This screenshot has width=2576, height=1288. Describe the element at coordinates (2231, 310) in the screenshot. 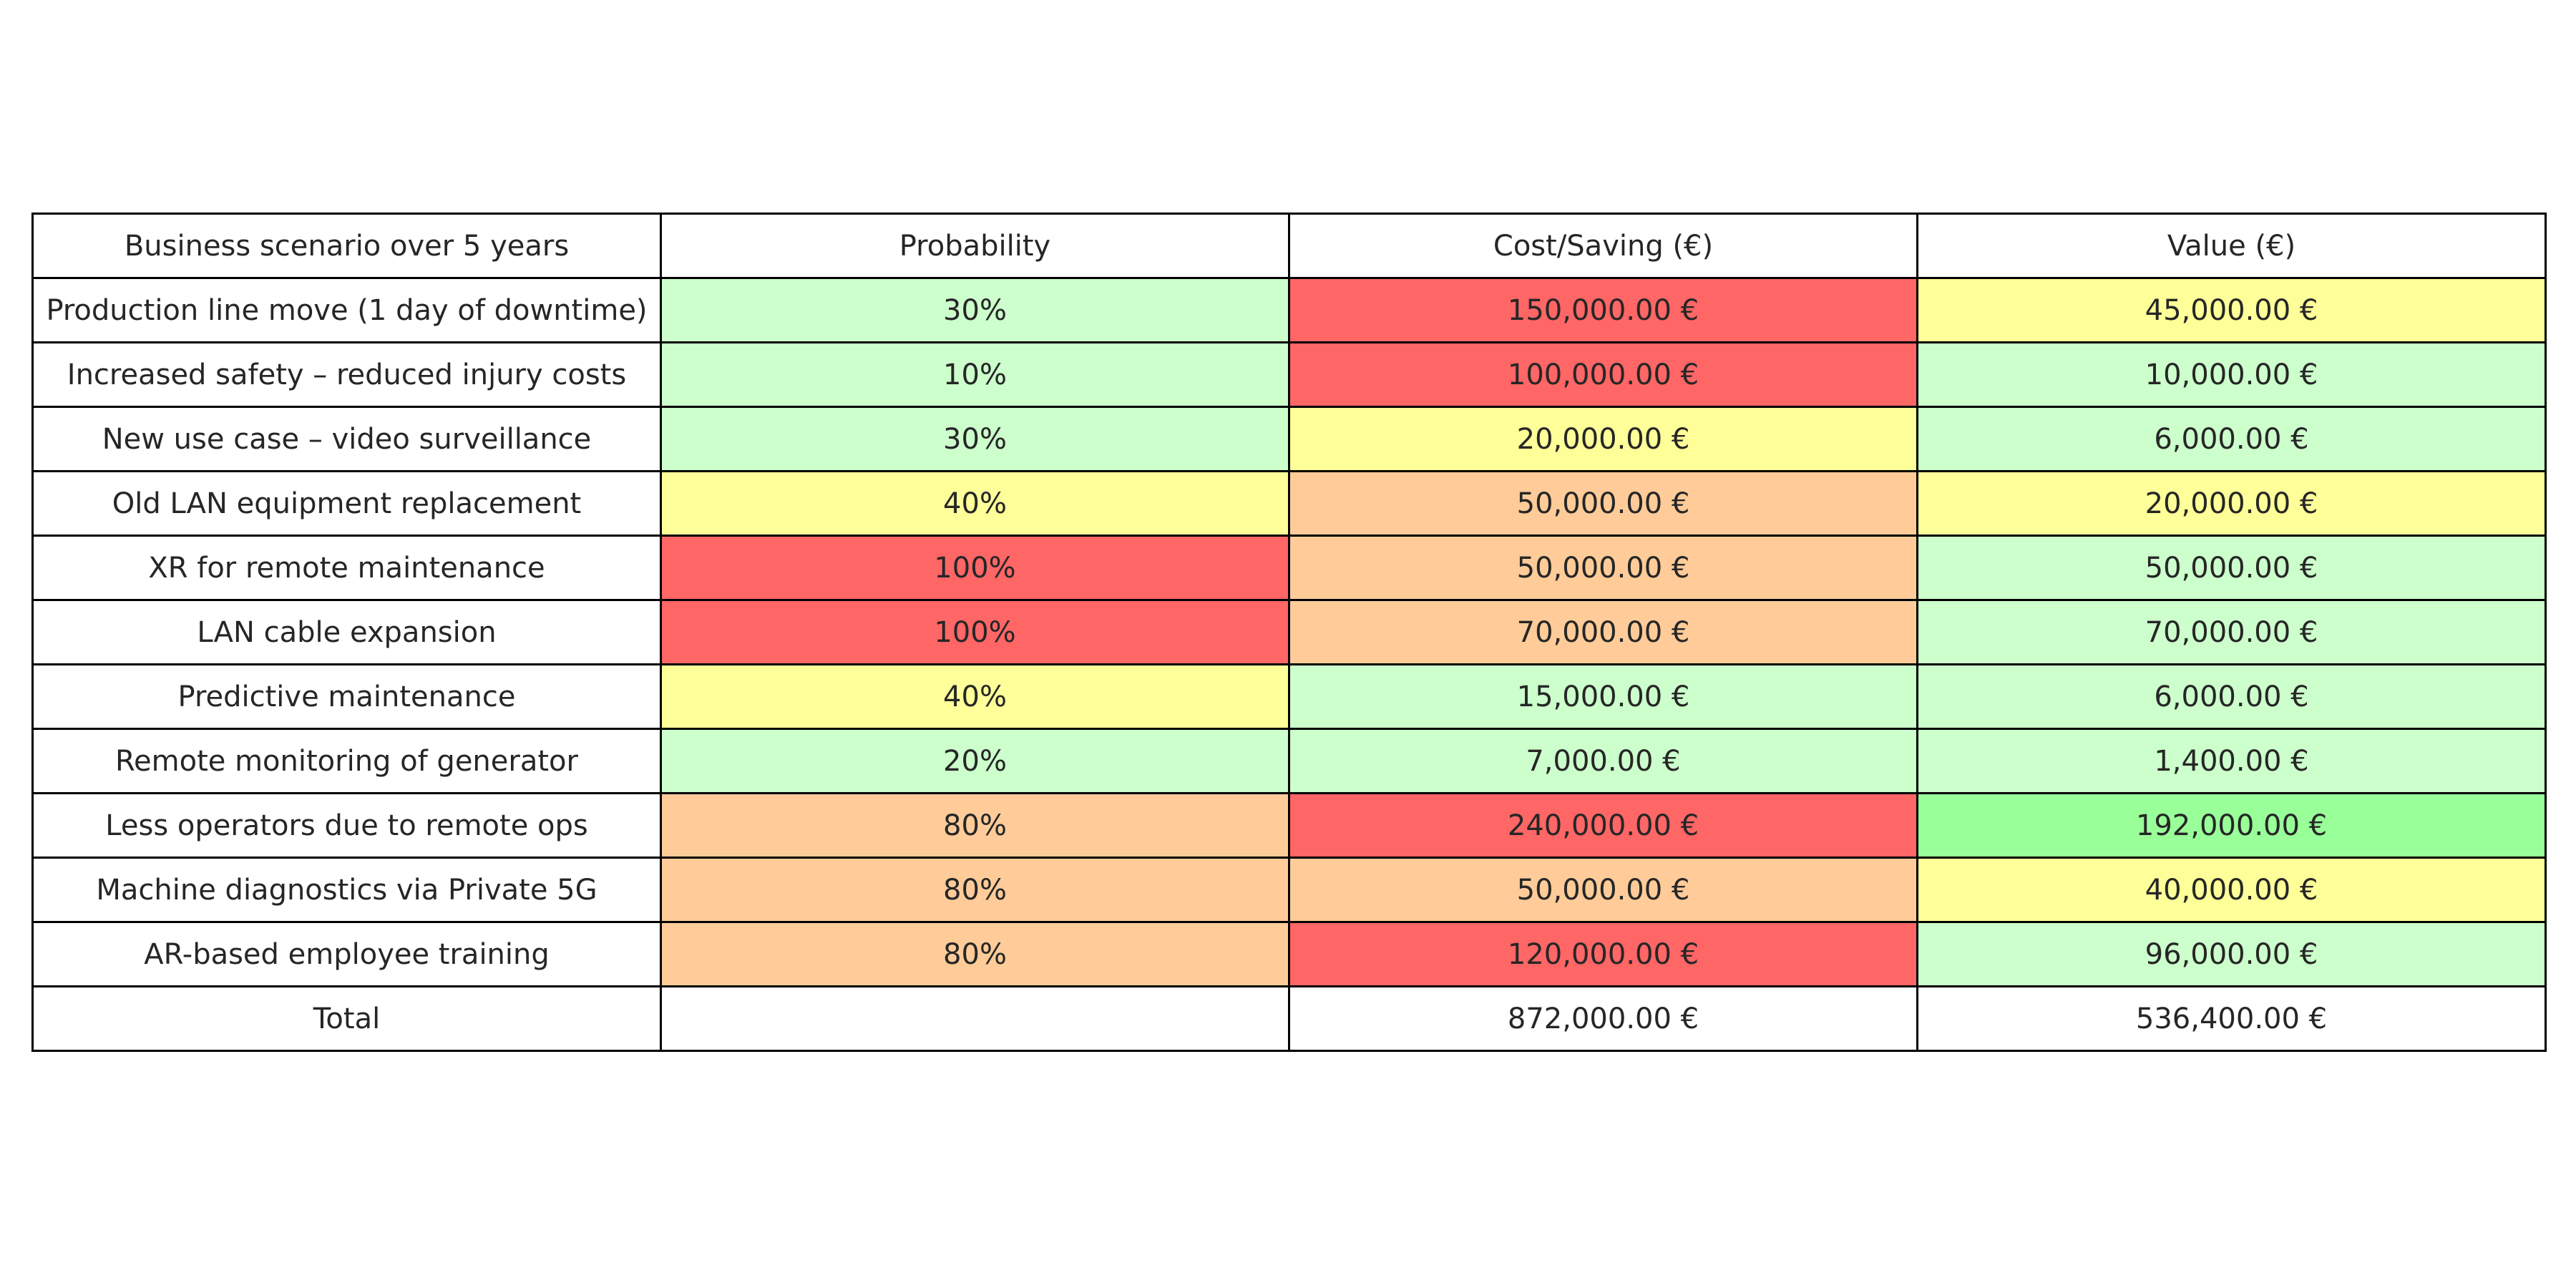

I see `cell-value: 45,000.00 €` at that location.